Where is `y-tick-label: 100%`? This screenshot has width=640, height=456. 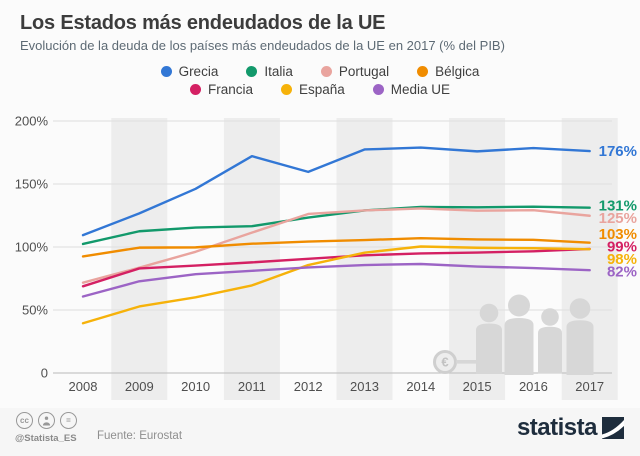
y-tick-label: 100% is located at coordinates (32, 247).